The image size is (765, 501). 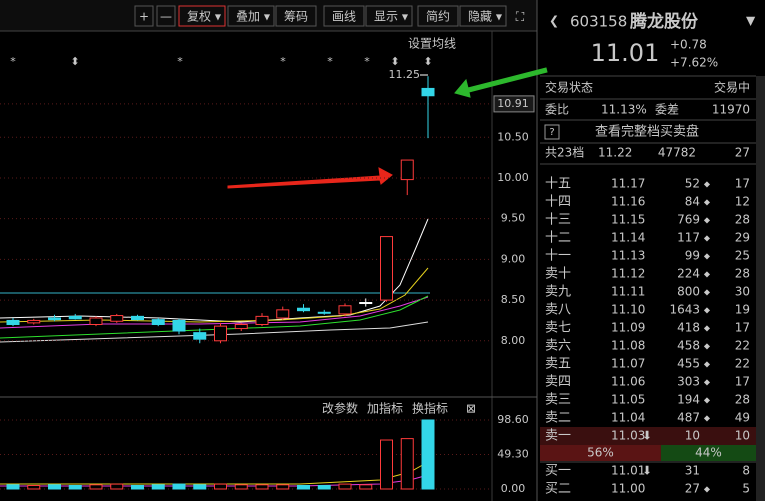 I want to click on level-volume: 224, so click(x=688, y=274).